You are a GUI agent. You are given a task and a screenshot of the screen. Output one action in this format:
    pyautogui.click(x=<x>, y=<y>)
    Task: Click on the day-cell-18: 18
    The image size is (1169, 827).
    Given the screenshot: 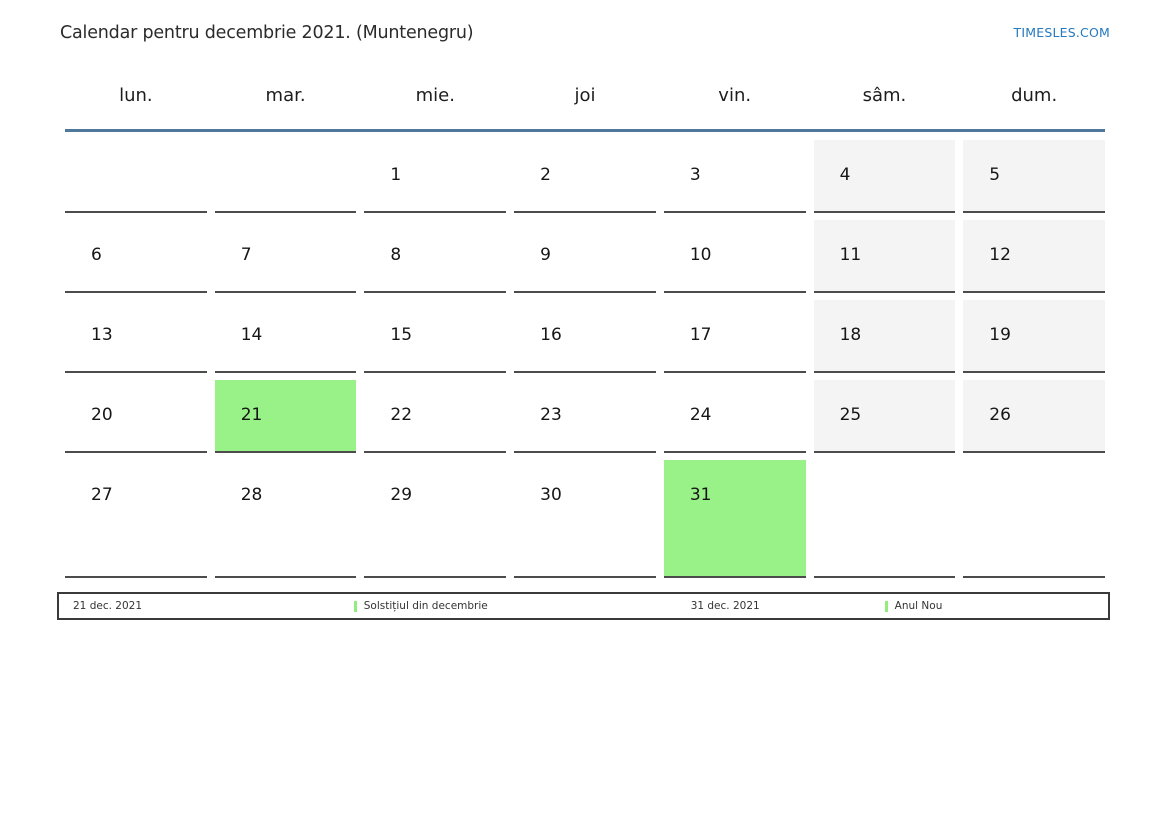 What is the action you would take?
    pyautogui.click(x=884, y=336)
    